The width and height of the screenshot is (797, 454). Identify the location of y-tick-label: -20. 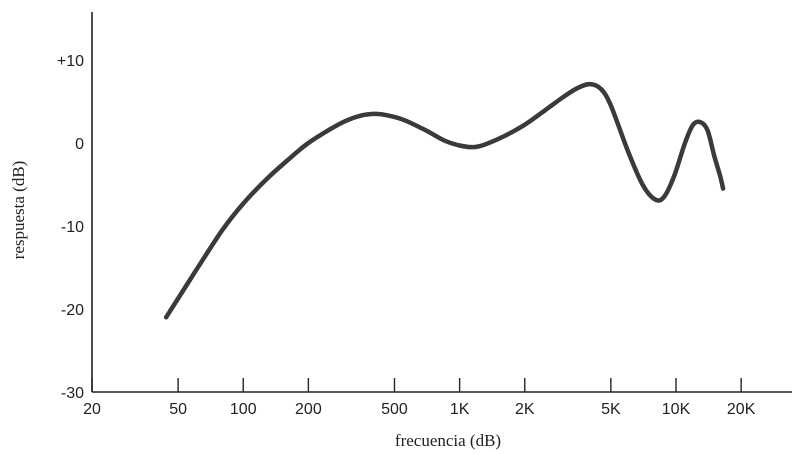
(72, 310).